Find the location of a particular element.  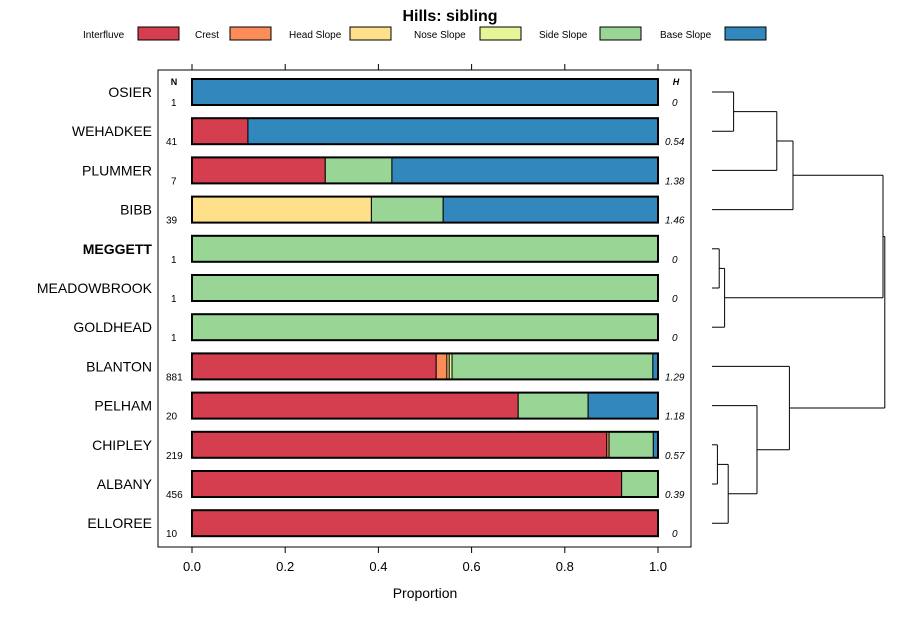

bar-segment-albany-interfluve is located at coordinates (407, 484).